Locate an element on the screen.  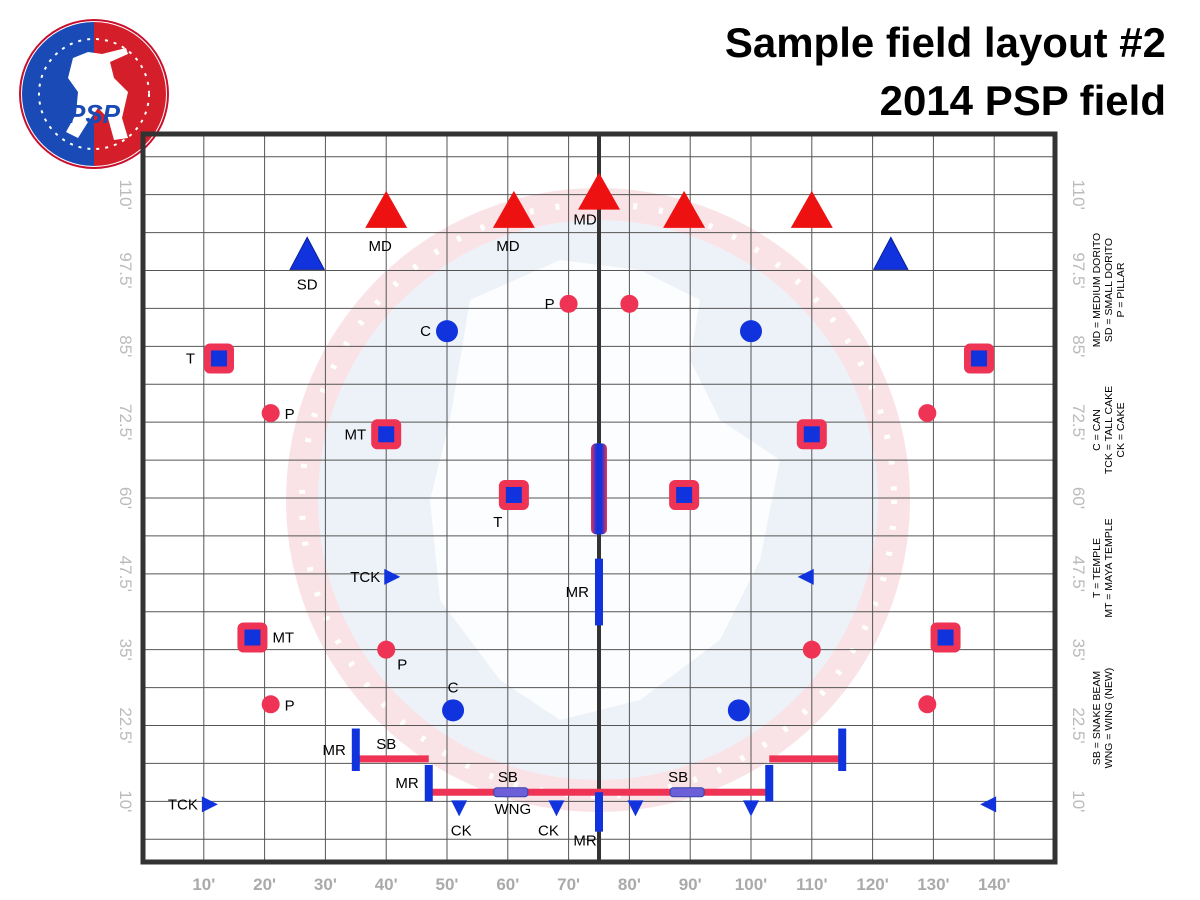
y-tick-label-left: 35' is located at coordinates (125, 650).